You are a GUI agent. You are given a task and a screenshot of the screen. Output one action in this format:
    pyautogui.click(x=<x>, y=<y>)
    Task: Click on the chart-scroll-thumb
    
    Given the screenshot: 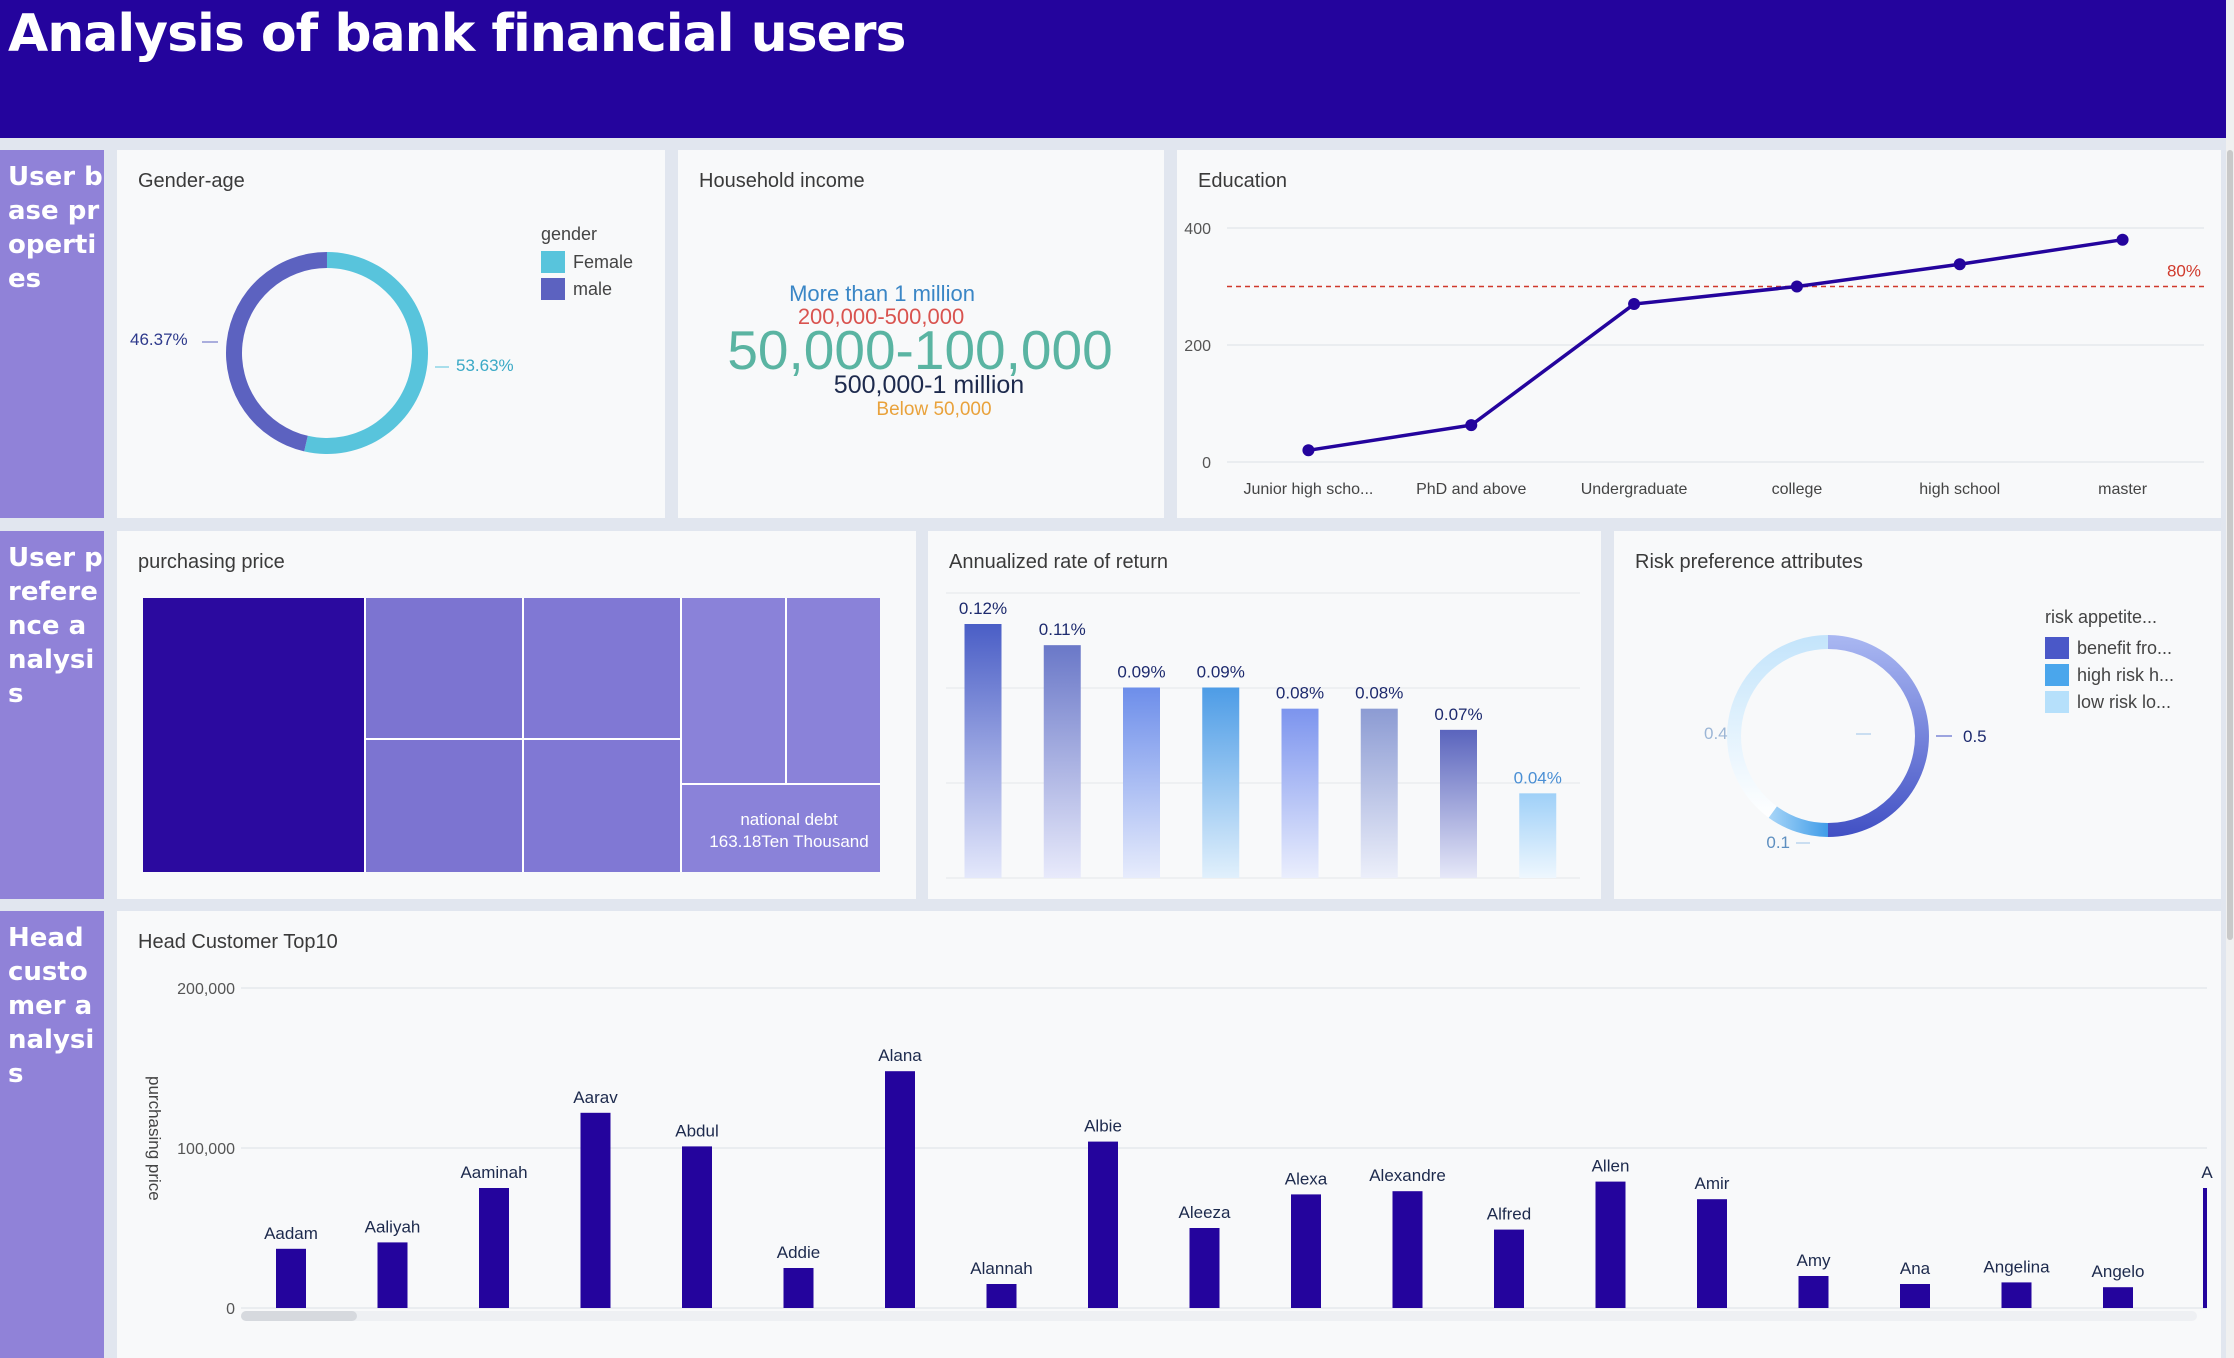 What is the action you would take?
    pyautogui.click(x=299, y=1316)
    